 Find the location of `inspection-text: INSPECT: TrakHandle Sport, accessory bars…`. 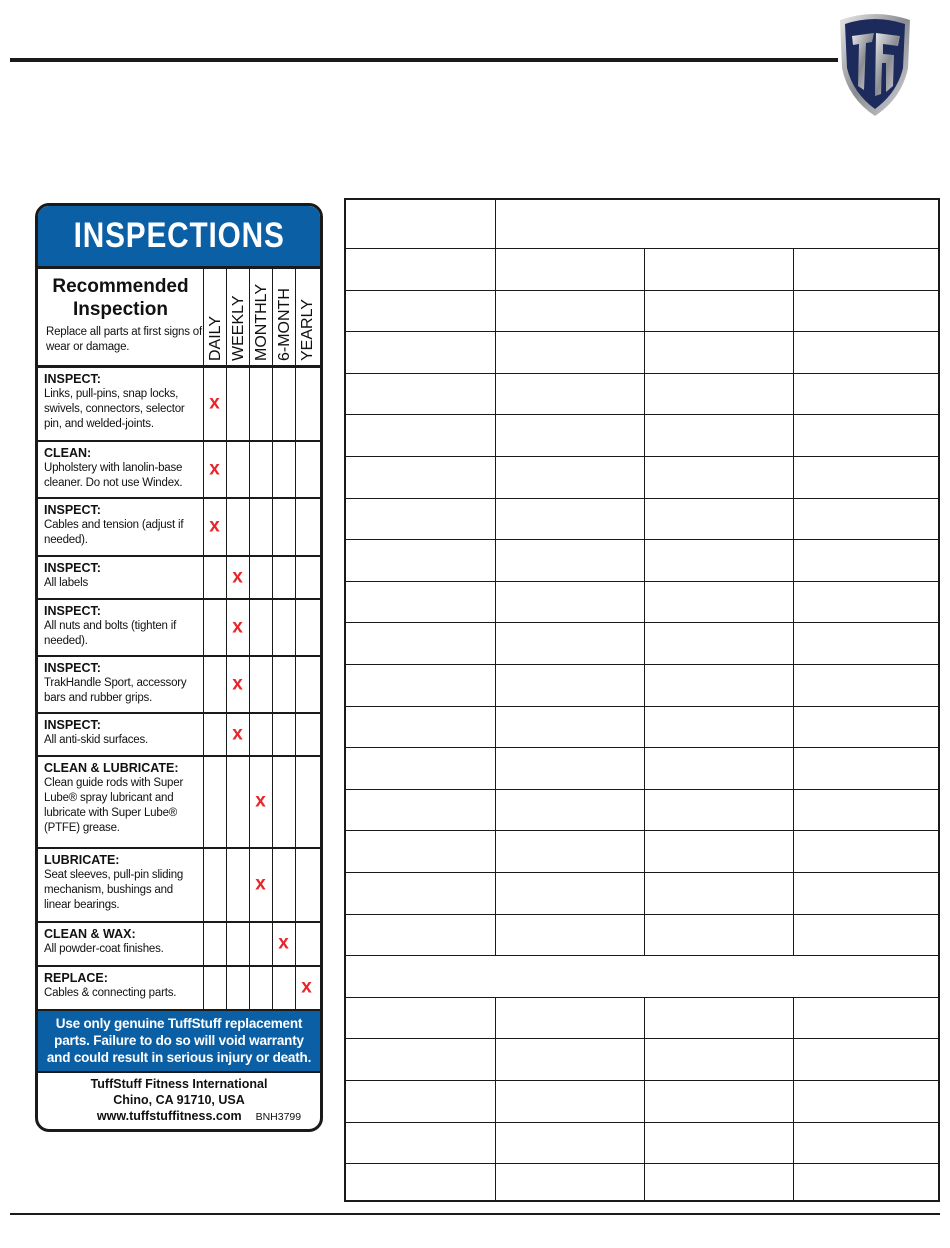

inspection-text: INSPECT: TrakHandle Sport, accessory bars… is located at coordinates (123, 683).